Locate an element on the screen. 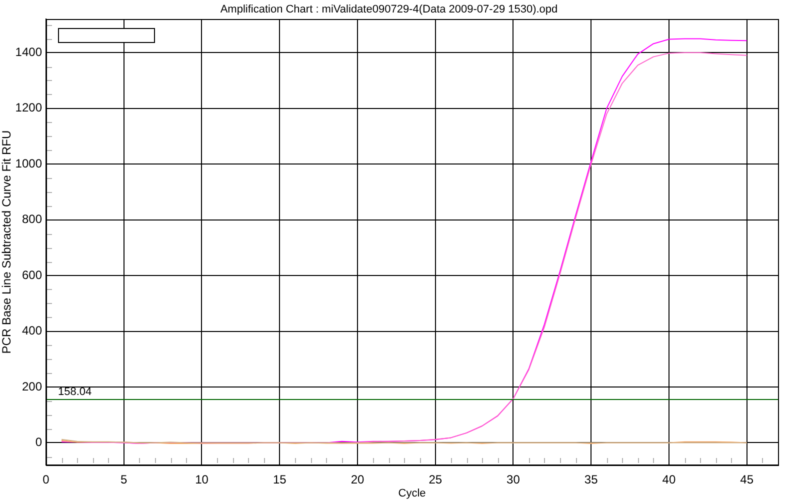 This screenshot has height=500, width=800. y-tick-label: 0 is located at coordinates (38, 442).